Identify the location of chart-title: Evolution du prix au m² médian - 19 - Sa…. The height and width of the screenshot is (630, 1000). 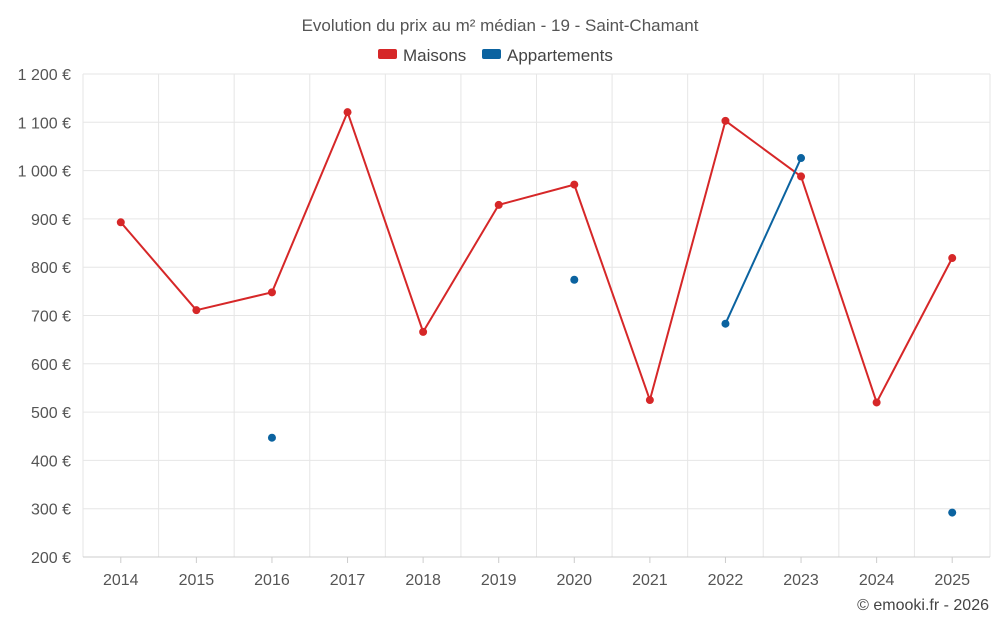
(500, 25).